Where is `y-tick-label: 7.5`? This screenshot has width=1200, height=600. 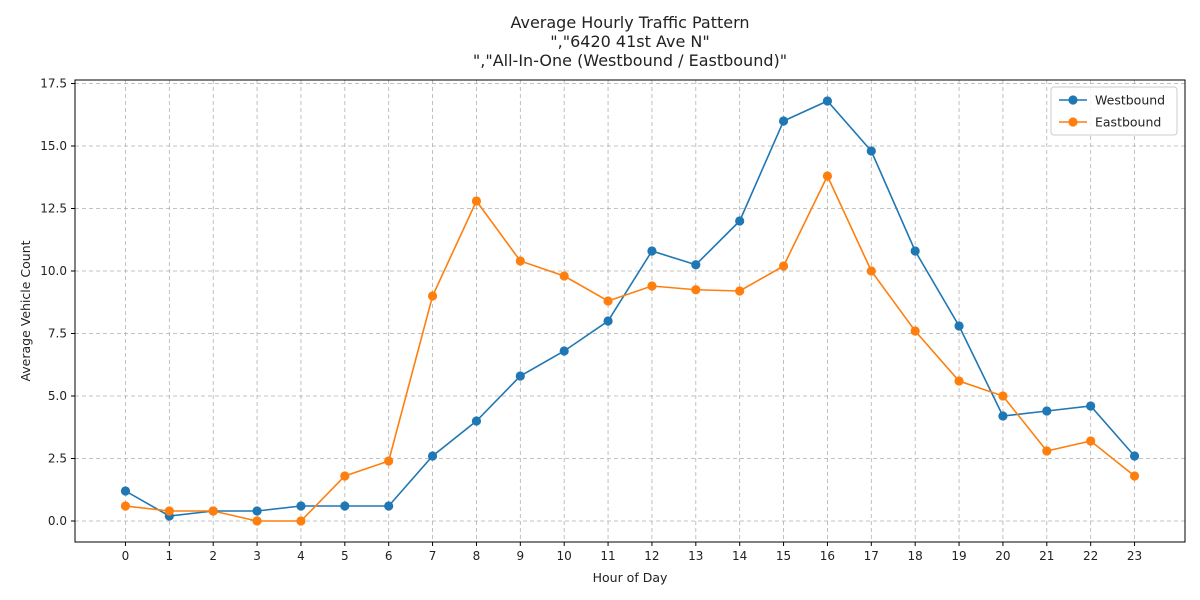 y-tick-label: 7.5 is located at coordinates (57, 334).